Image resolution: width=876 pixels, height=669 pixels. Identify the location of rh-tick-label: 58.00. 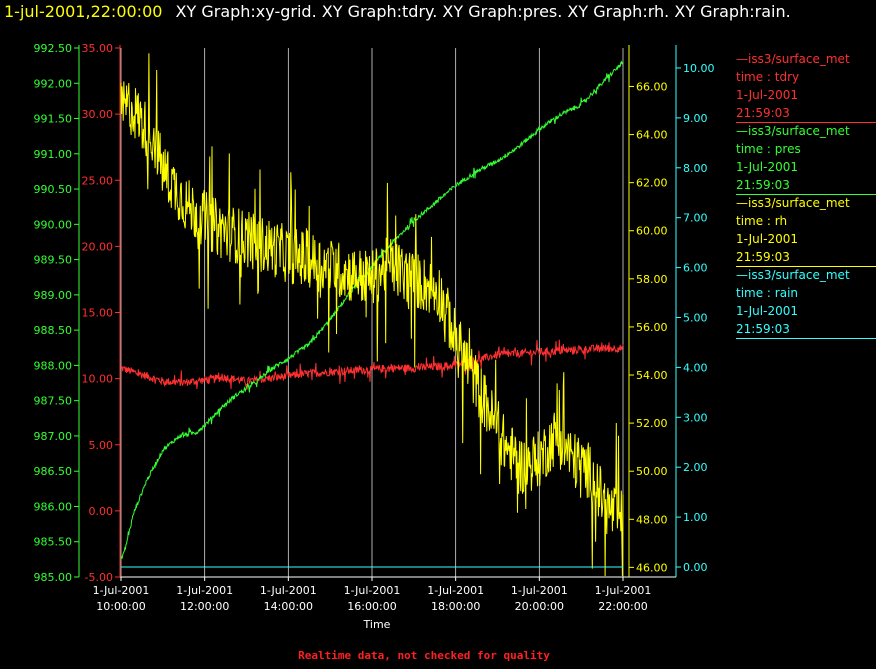
(652, 279).